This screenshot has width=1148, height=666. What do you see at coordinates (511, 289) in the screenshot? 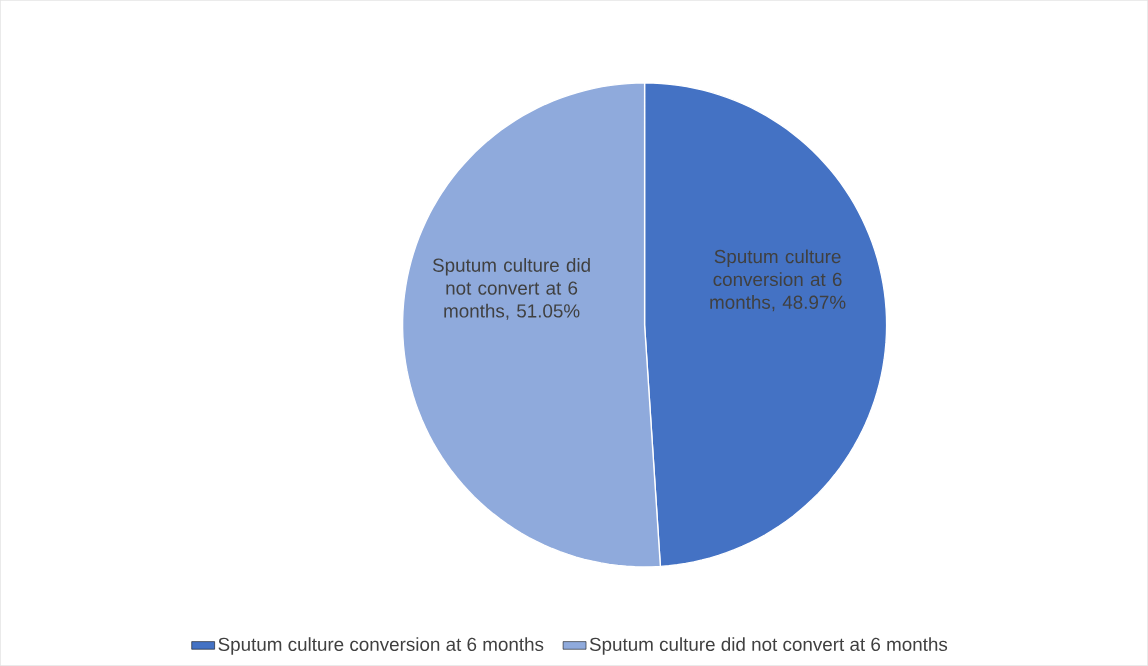
I see `data-label: Sputum culture did not convert at 6 months, 51.05%` at bounding box center [511, 289].